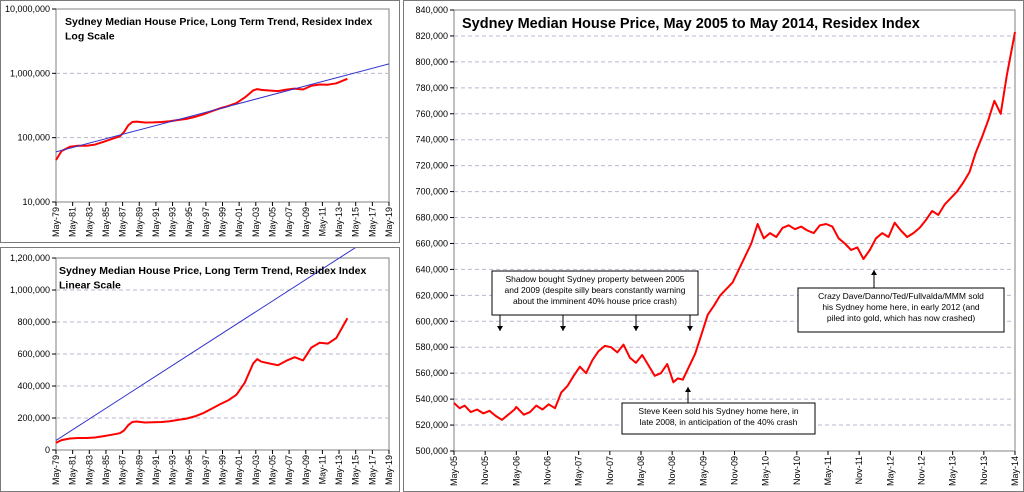  Describe the element at coordinates (89, 470) in the screenshot. I see `x-tick-label: May-83` at that location.